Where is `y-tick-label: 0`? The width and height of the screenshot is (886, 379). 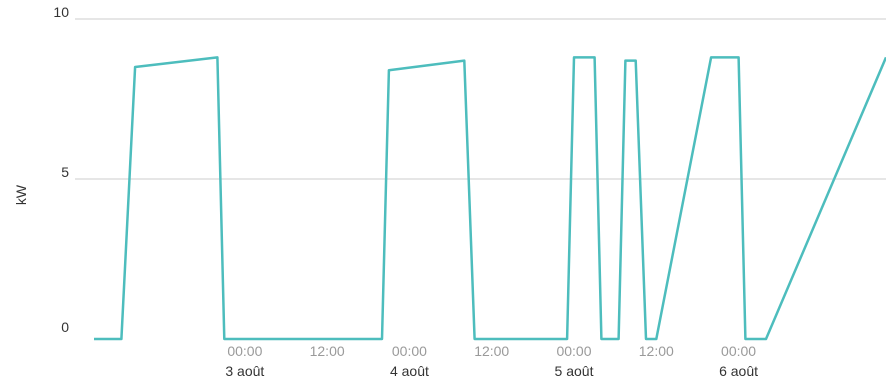 y-tick-label: 0 is located at coordinates (65, 327).